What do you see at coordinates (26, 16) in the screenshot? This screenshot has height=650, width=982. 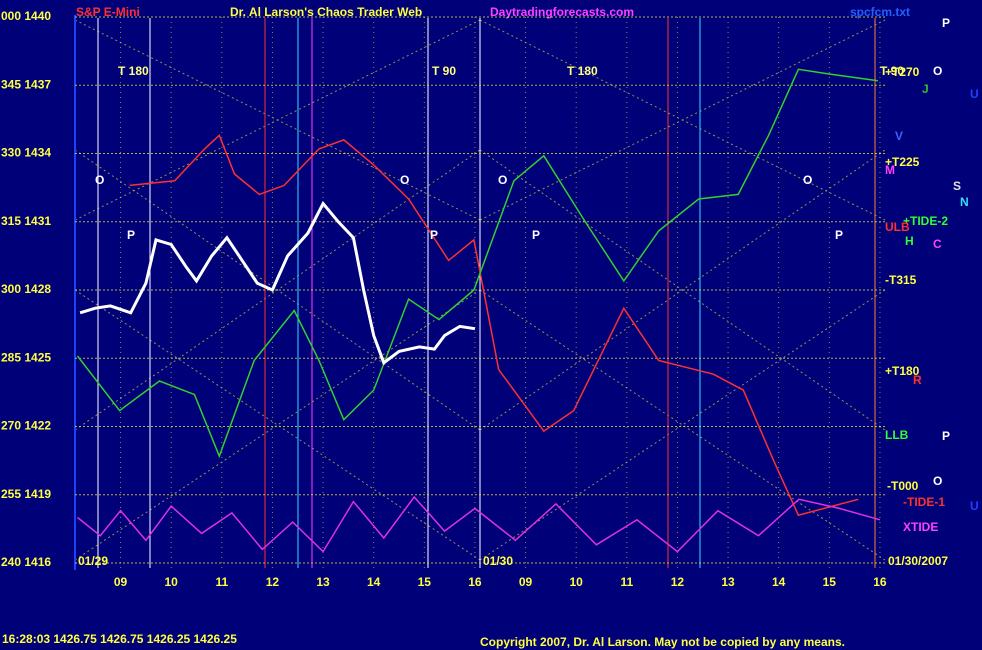 I see `y-tick-label: 000 1440` at bounding box center [26, 16].